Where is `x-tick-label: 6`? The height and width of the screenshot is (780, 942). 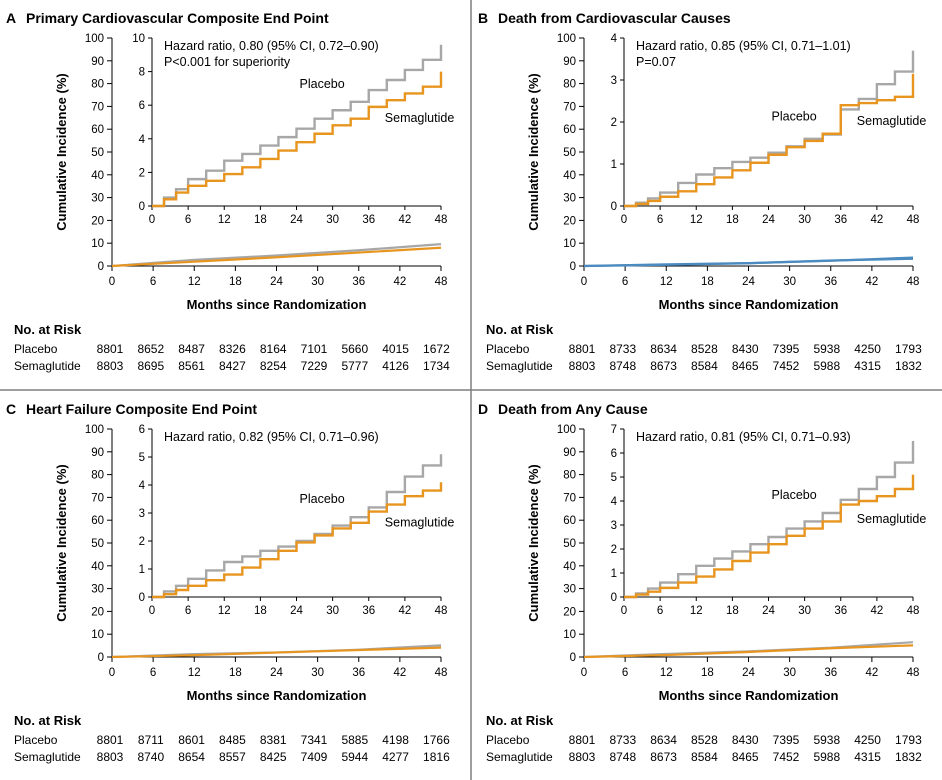 x-tick-label: 6 is located at coordinates (625, 673).